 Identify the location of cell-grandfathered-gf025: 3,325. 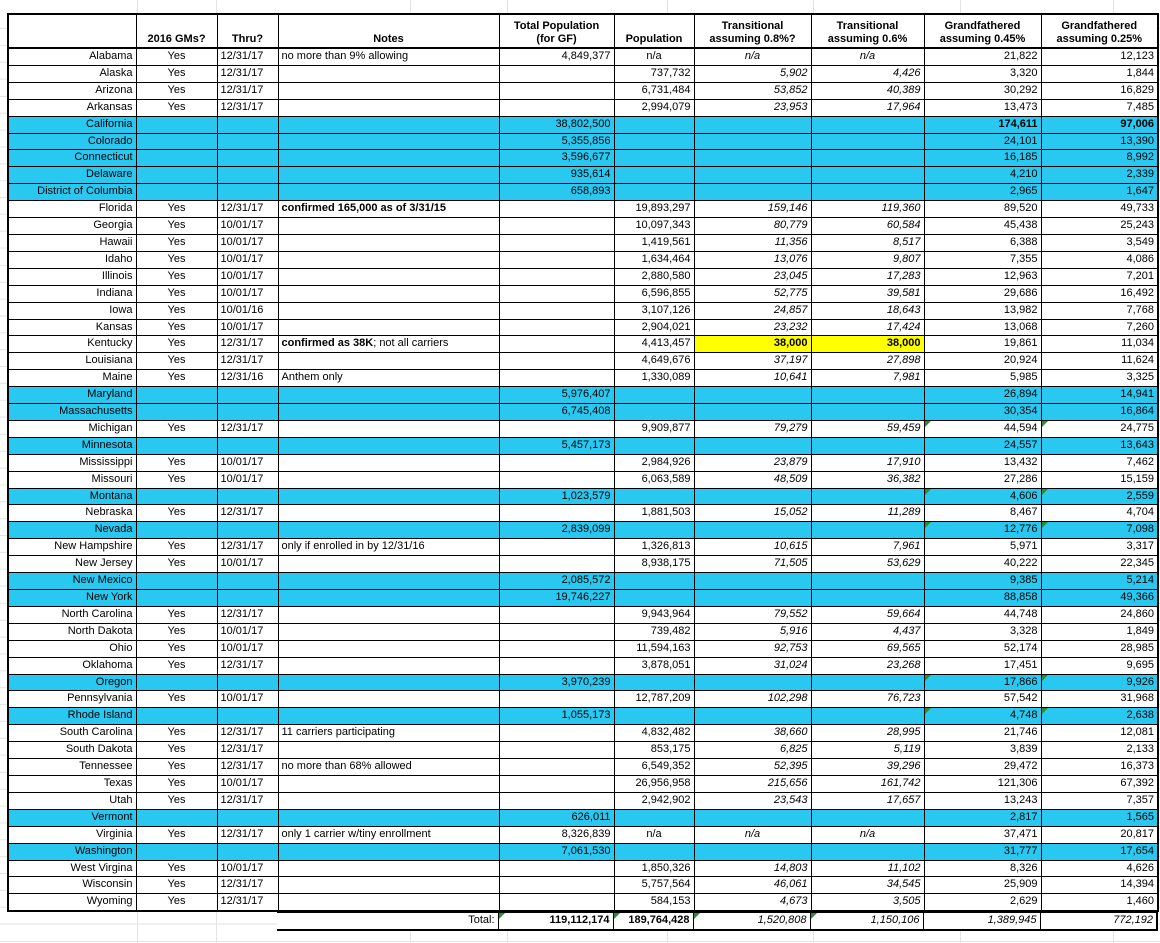
(1099, 378).